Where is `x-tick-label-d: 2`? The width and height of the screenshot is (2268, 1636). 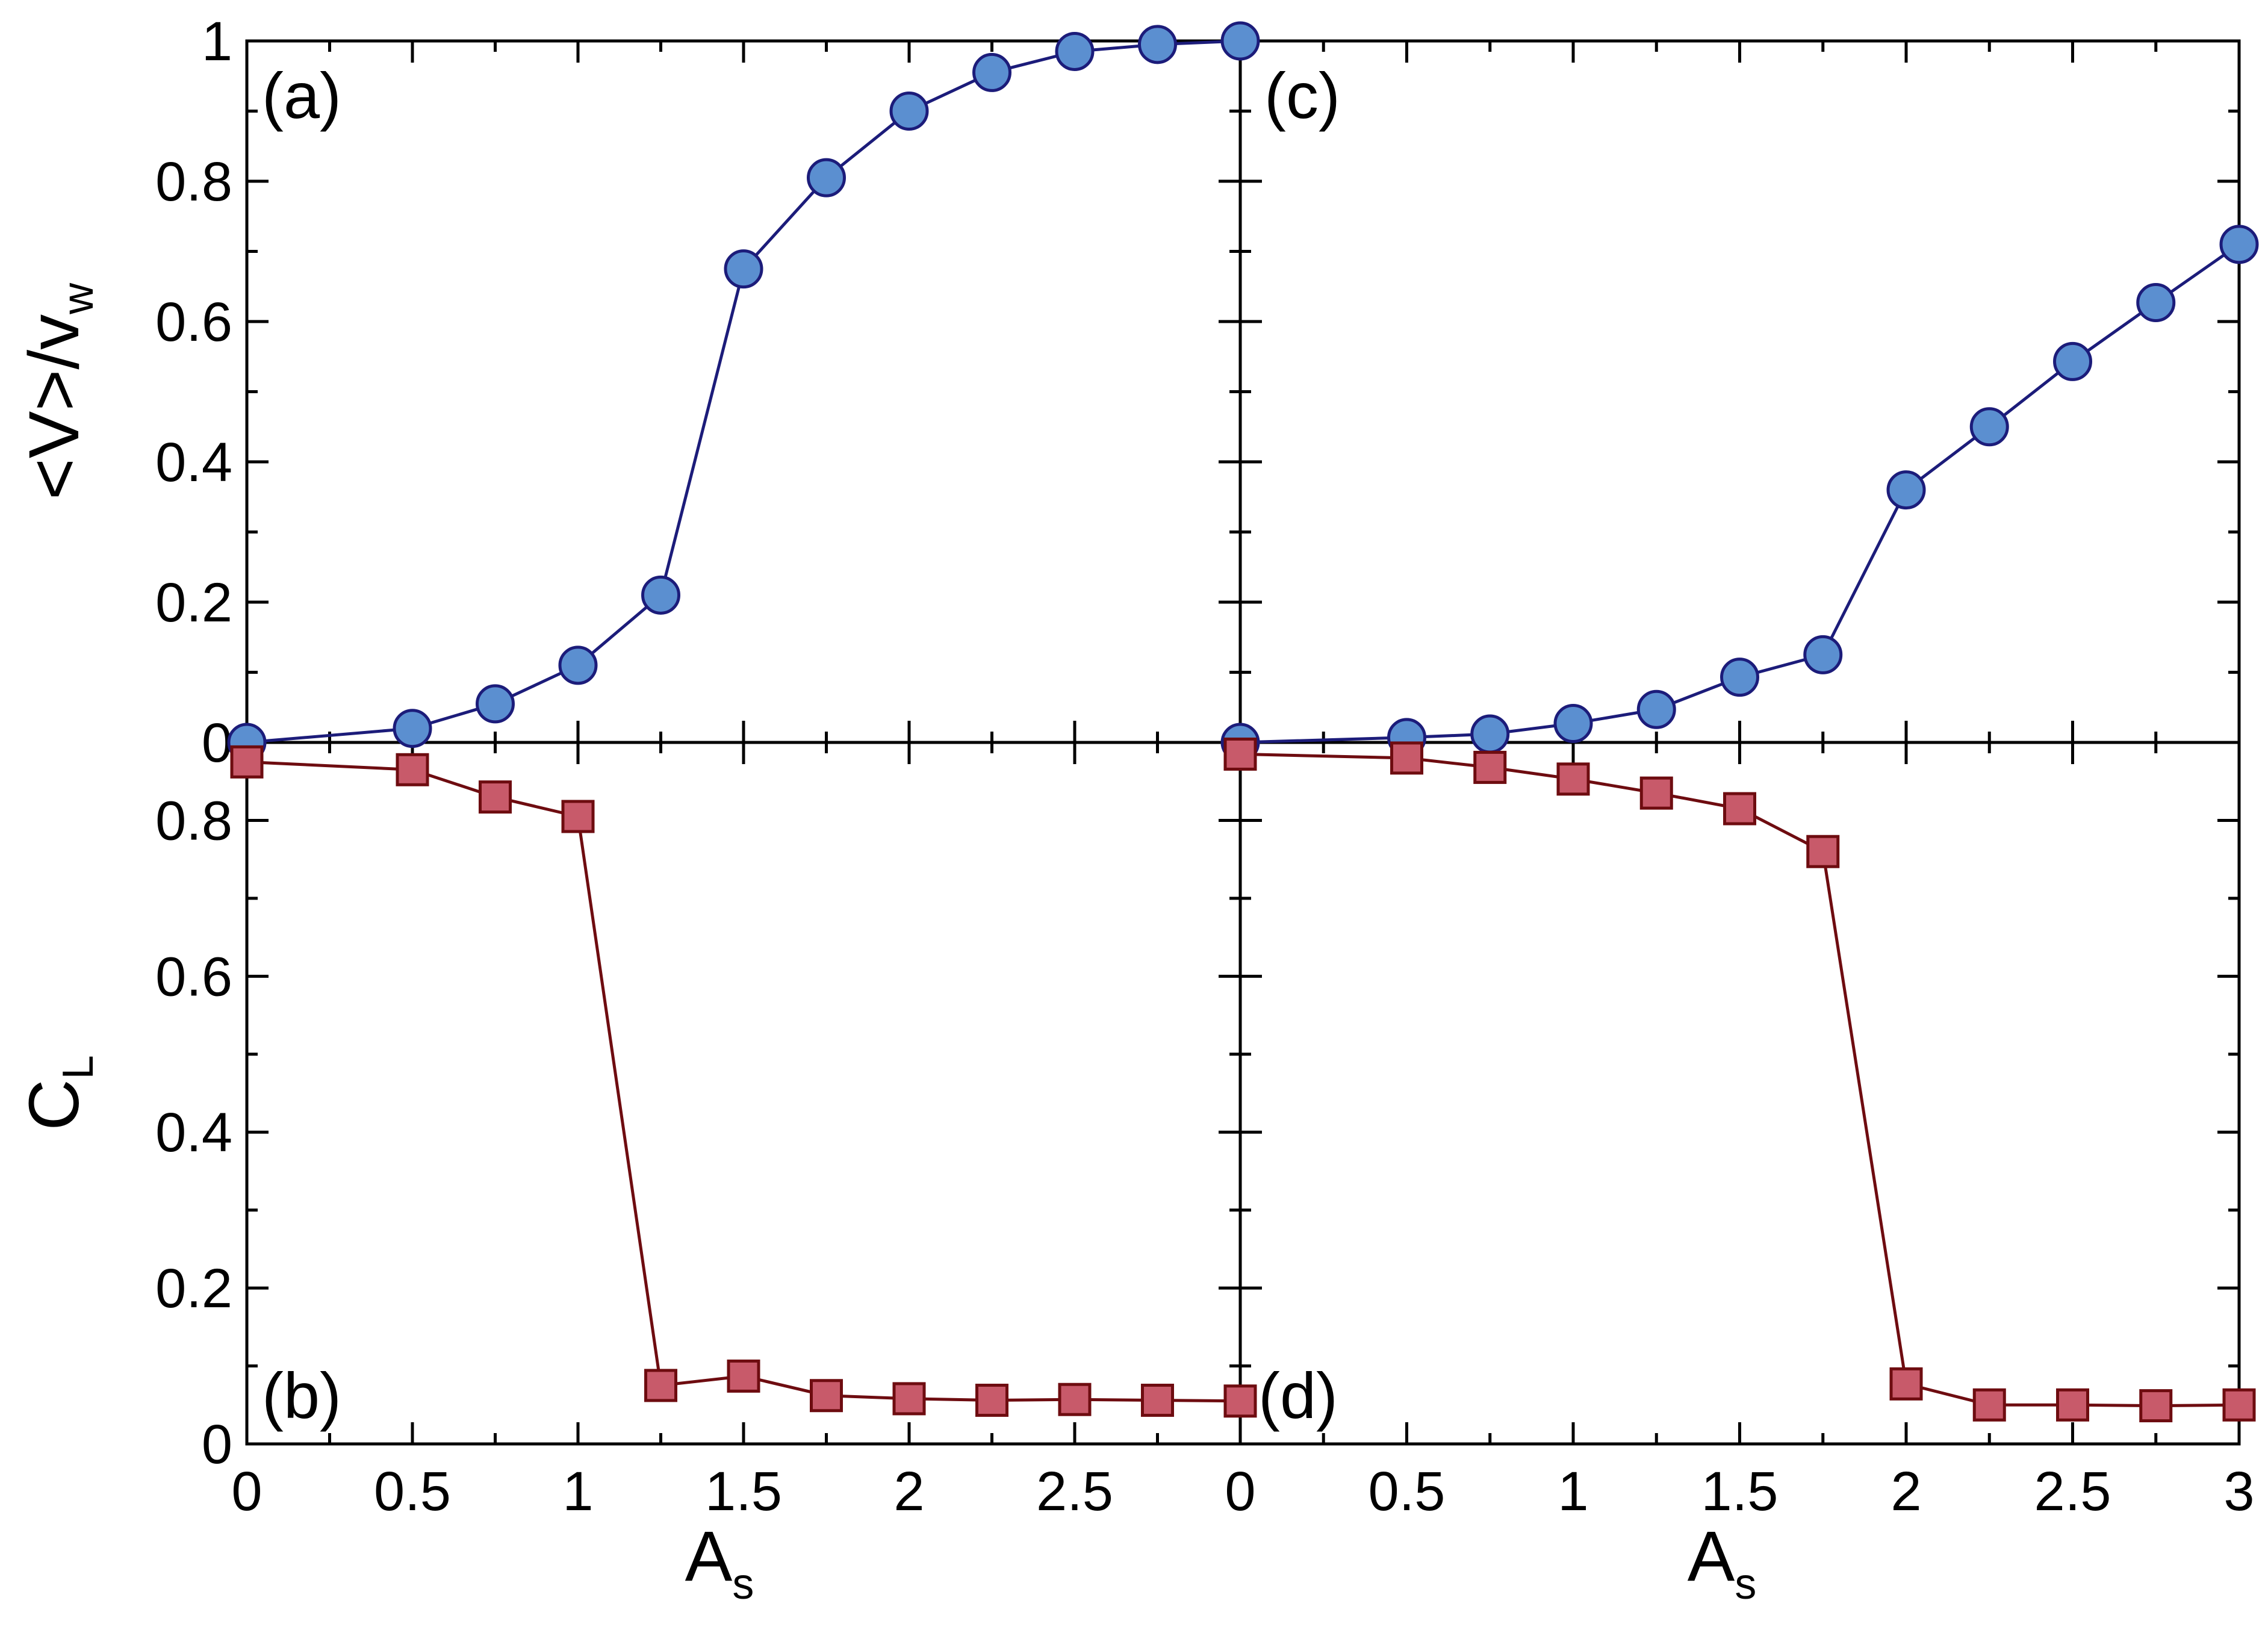 x-tick-label-d: 2 is located at coordinates (1906, 1491).